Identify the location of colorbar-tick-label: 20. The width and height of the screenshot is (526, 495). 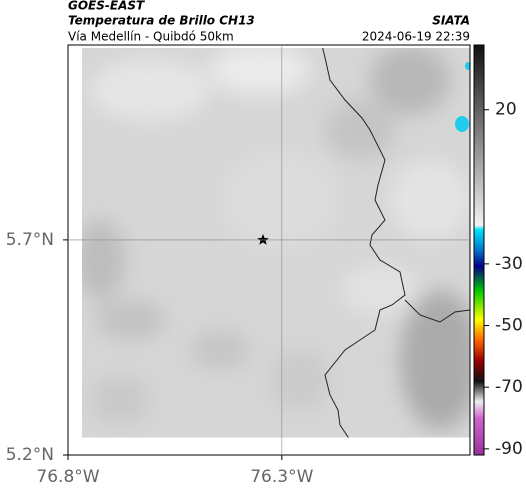
(506, 110).